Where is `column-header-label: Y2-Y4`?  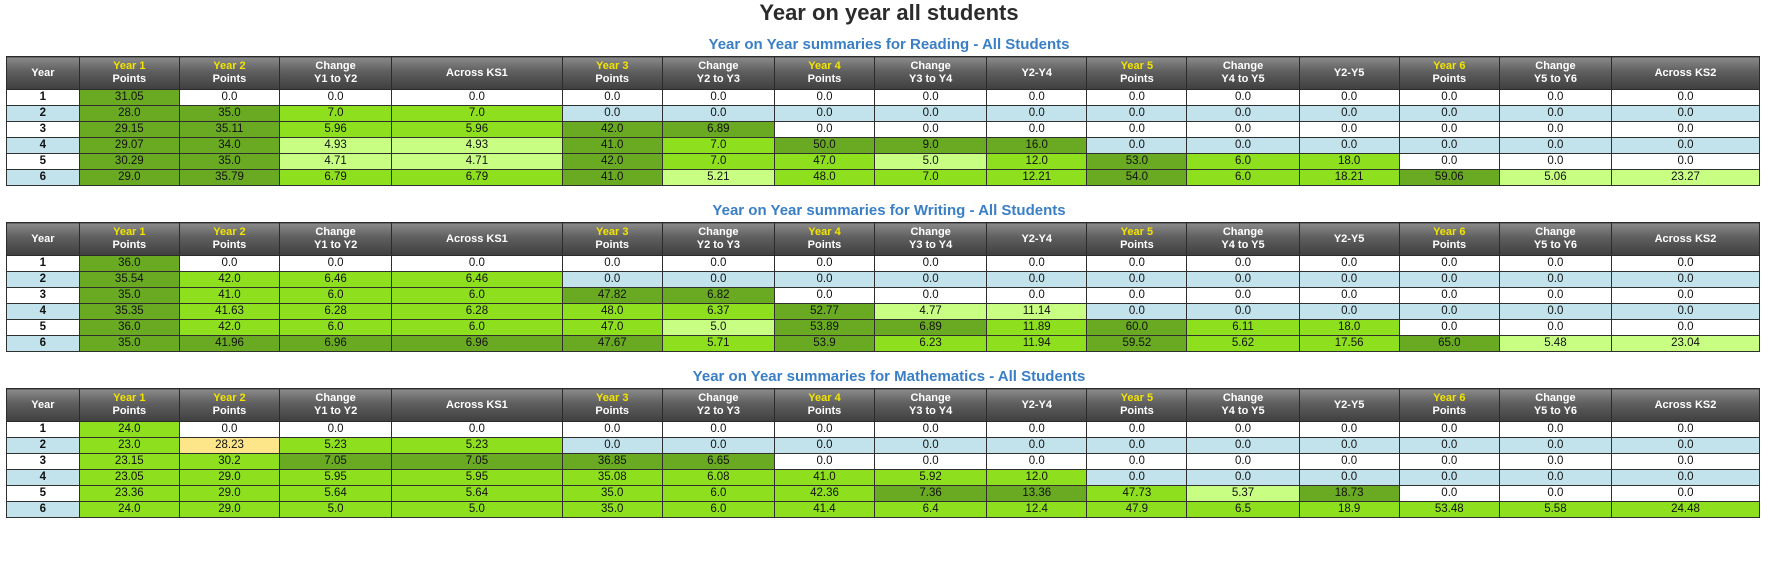
column-header-label: Y2-Y4 is located at coordinates (1037, 238).